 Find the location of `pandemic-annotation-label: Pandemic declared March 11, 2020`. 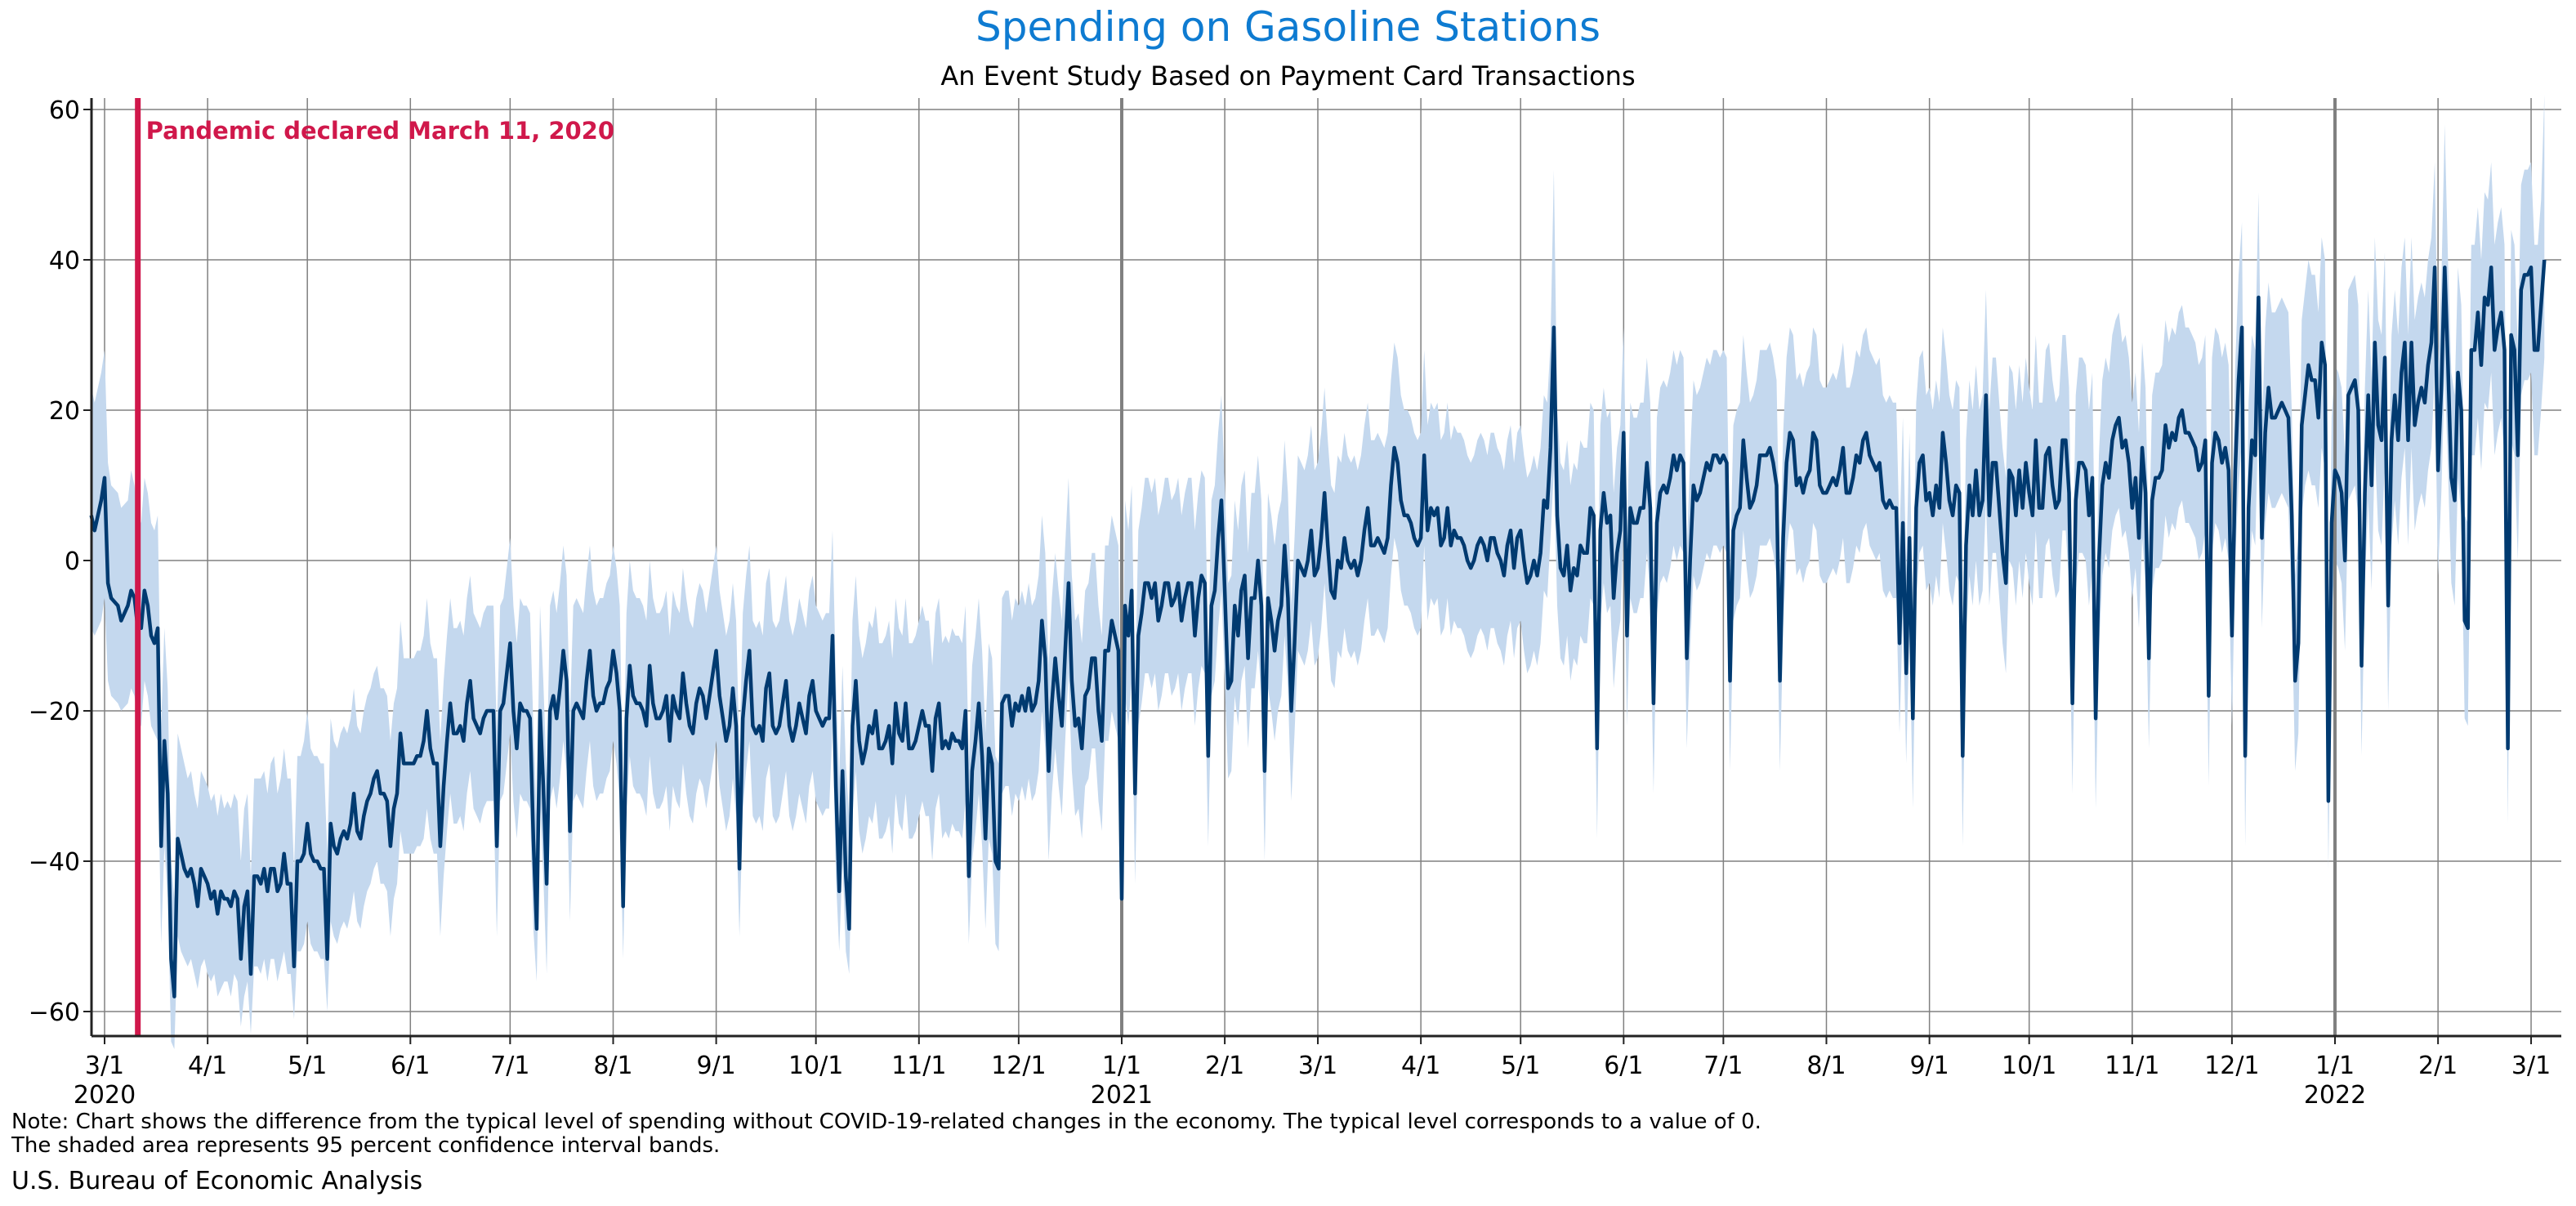

pandemic-annotation-label: Pandemic declared March 11, 2020 is located at coordinates (380, 131).